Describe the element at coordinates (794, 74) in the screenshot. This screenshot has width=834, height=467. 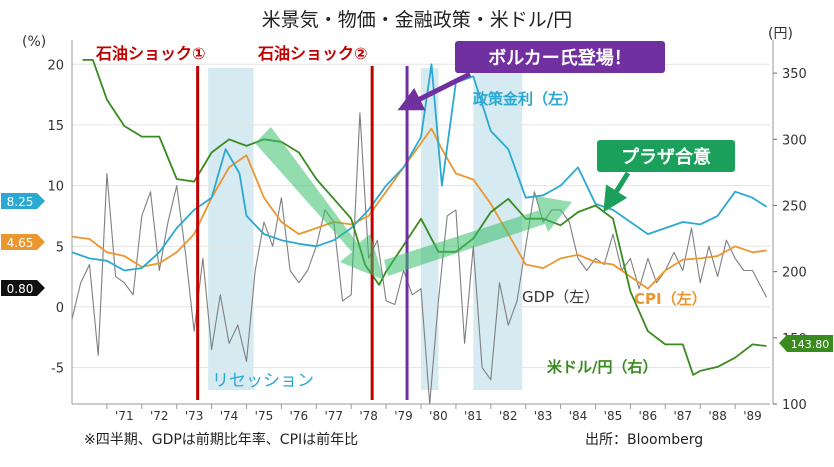
I see `right-tick-label: 350` at that location.